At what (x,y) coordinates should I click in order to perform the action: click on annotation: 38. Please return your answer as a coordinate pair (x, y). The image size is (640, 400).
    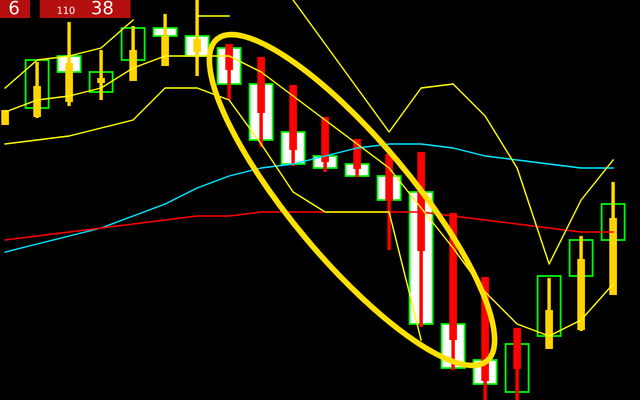
    Looking at the image, I should click on (102, 7).